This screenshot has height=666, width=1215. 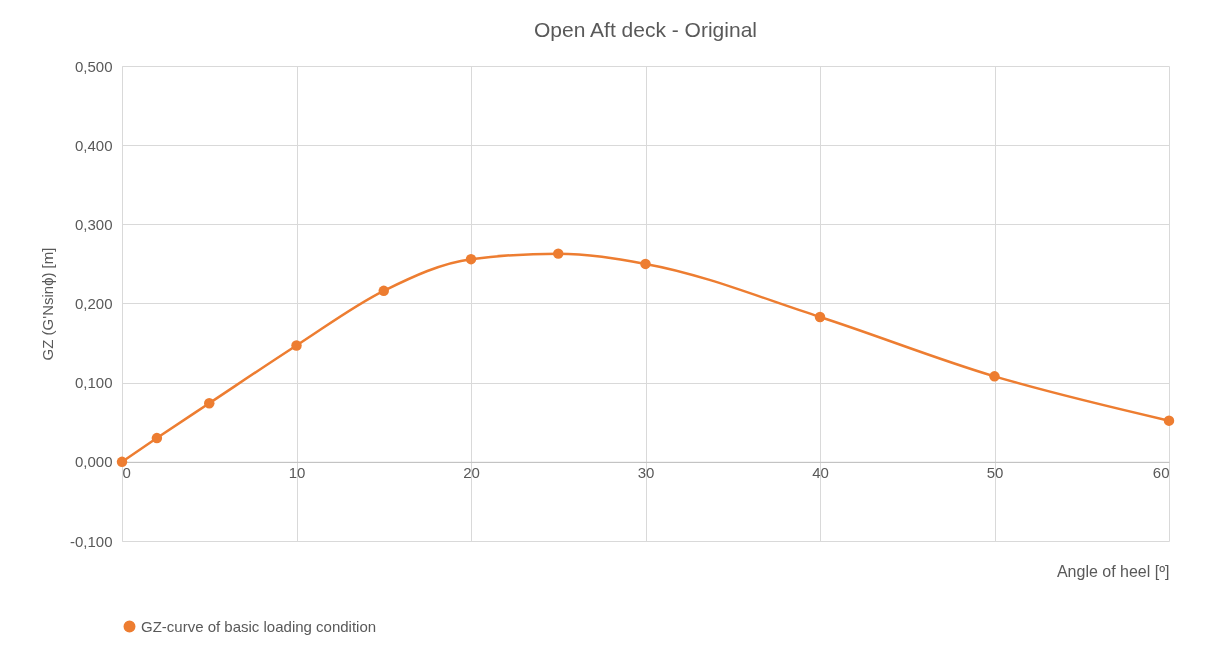 What do you see at coordinates (646, 473) in the screenshot?
I see `x-tick-label: 30` at bounding box center [646, 473].